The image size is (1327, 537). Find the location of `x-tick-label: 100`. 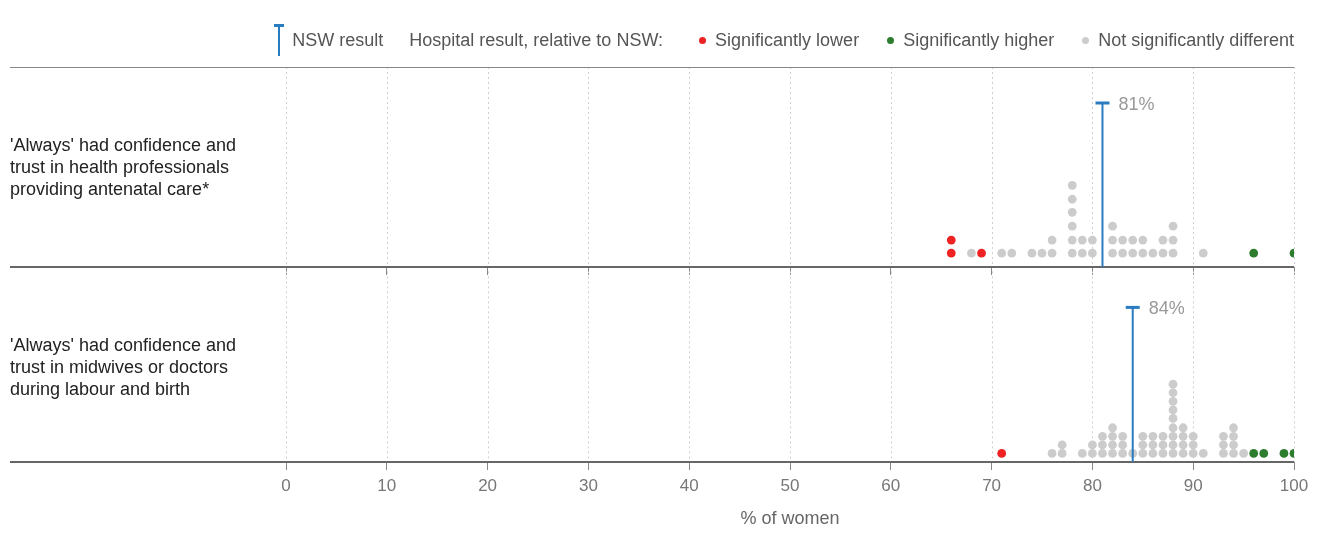

x-tick-label: 100 is located at coordinates (1294, 485).